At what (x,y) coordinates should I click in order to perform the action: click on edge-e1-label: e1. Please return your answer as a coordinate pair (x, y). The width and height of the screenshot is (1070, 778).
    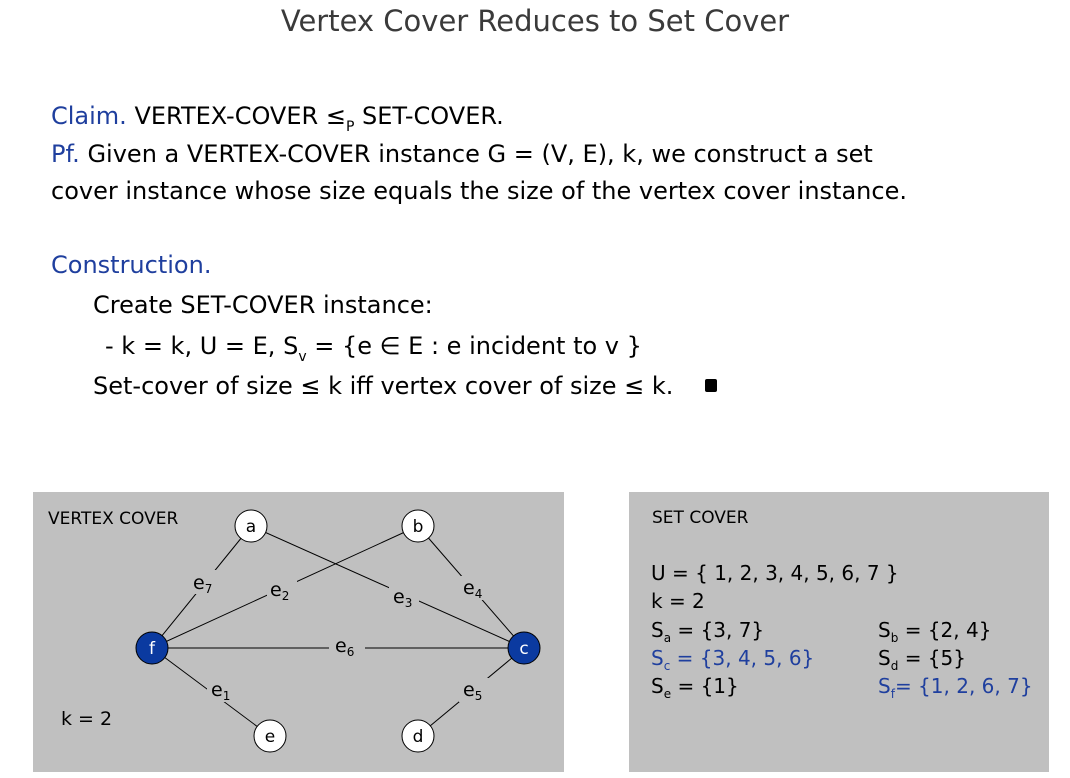
    Looking at the image, I should click on (220, 691).